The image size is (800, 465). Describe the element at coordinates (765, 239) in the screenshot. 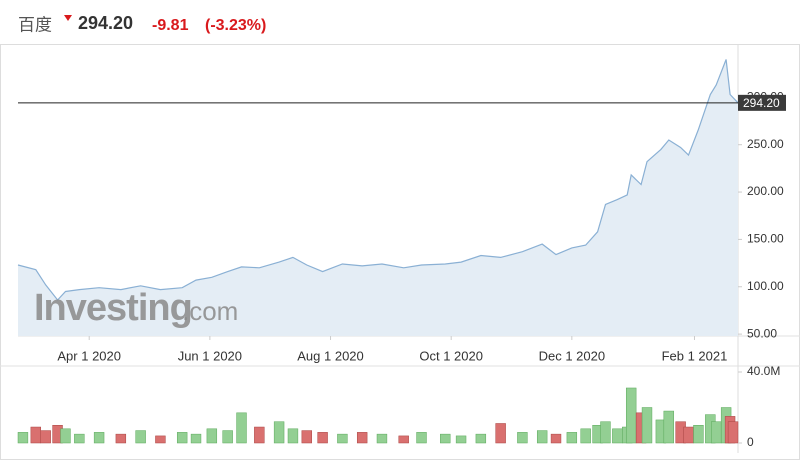

I see `y-tick-label: 150.00` at that location.